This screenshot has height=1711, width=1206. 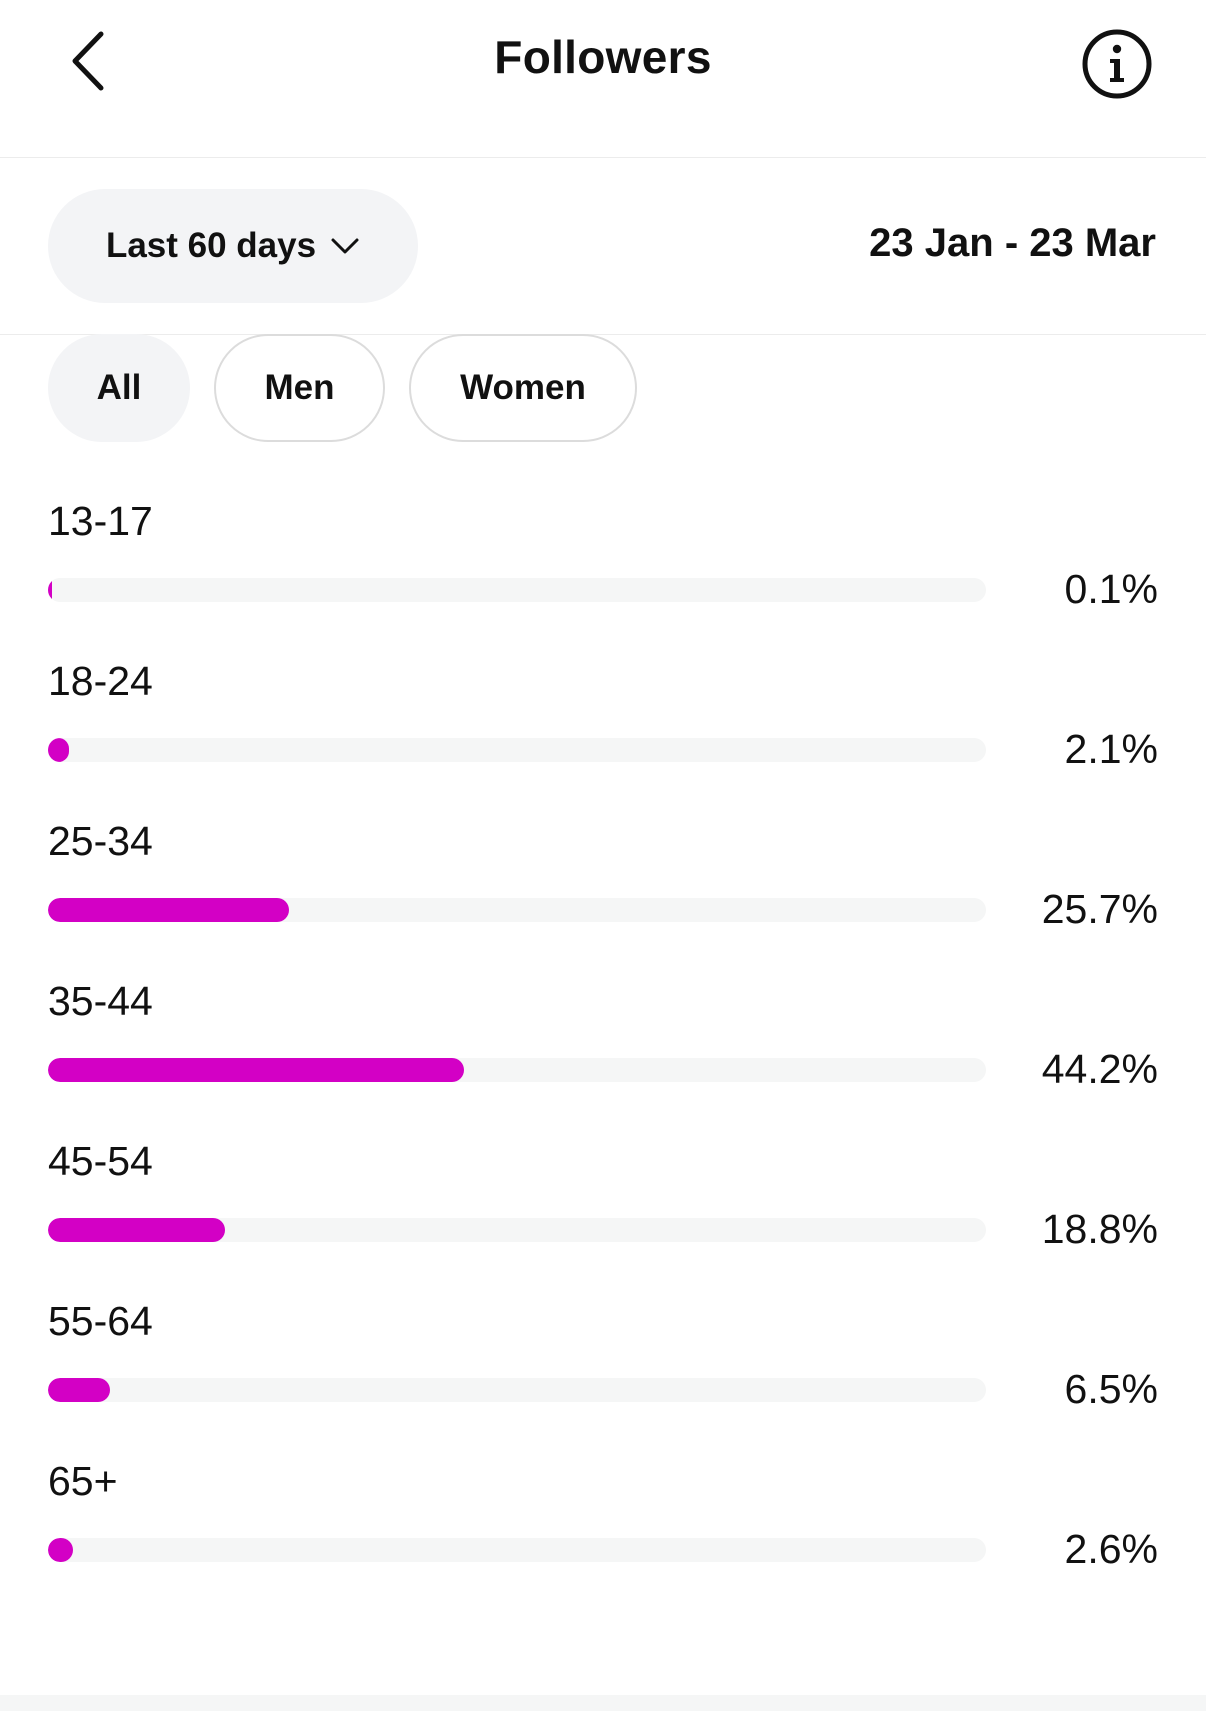 What do you see at coordinates (603, 247) in the screenshot?
I see `date-range-bar: Last 60 days 23 Jan - 23 Mar` at bounding box center [603, 247].